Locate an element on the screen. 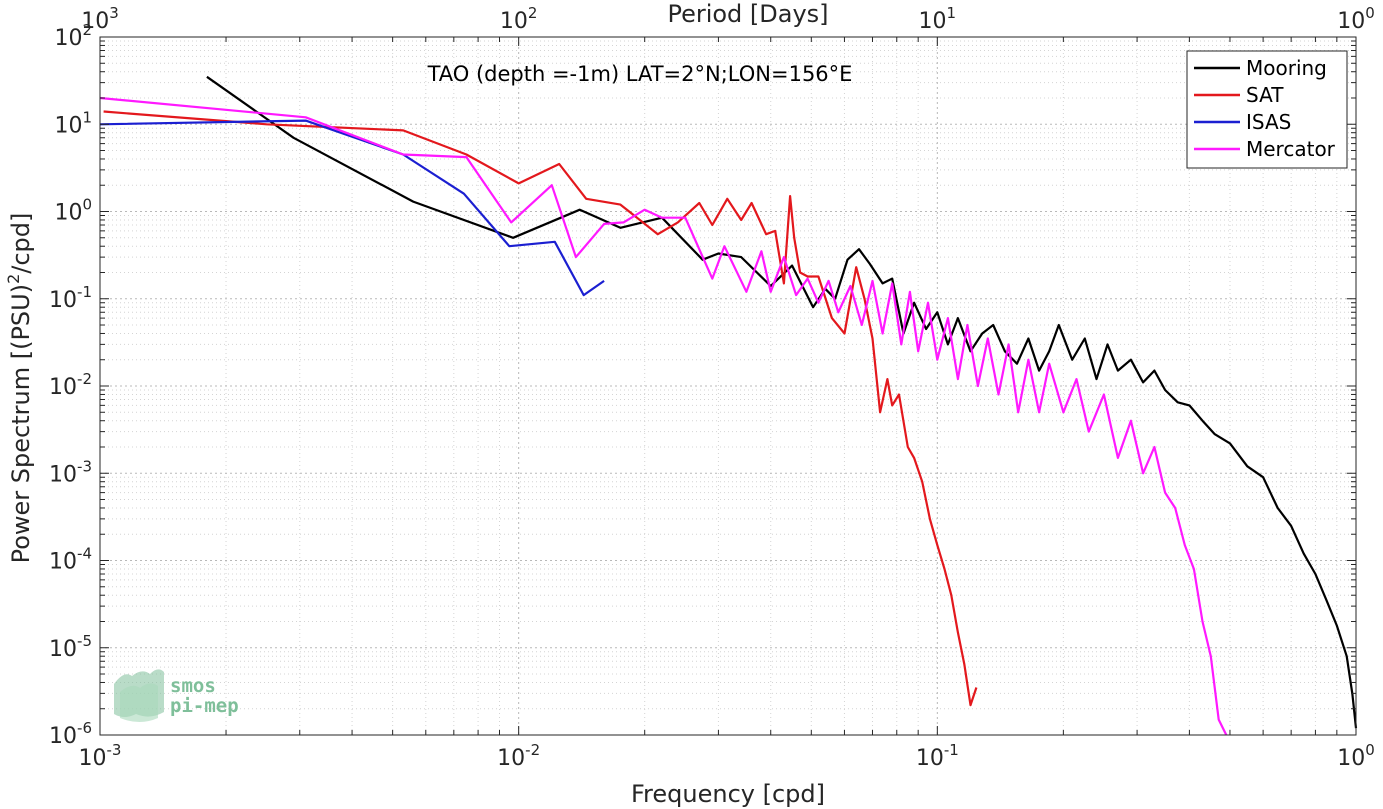 The height and width of the screenshot is (809, 1383). y-tick-label: 10² is located at coordinates (73, 36).